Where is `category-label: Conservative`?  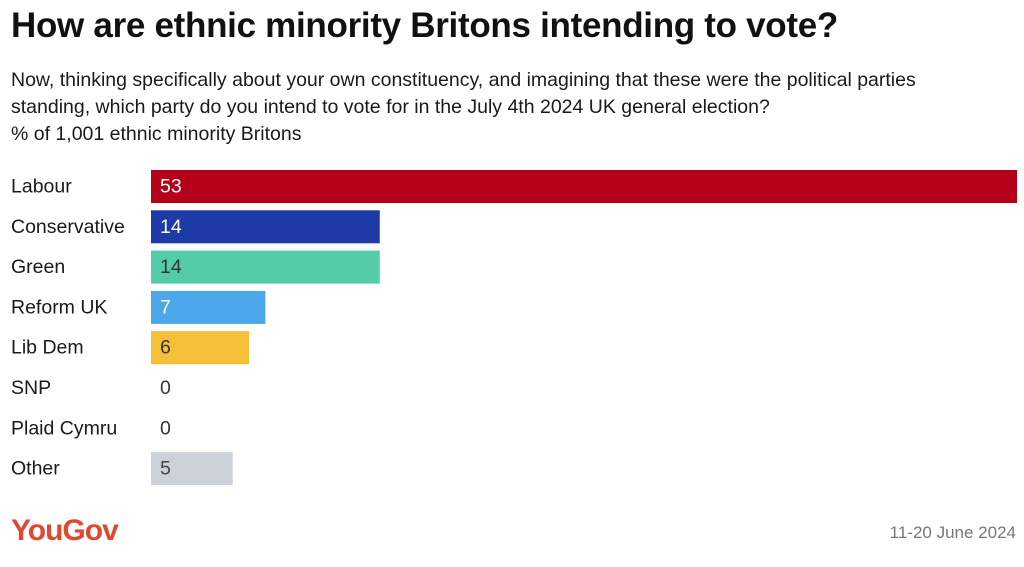 category-label: Conservative is located at coordinates (68, 227).